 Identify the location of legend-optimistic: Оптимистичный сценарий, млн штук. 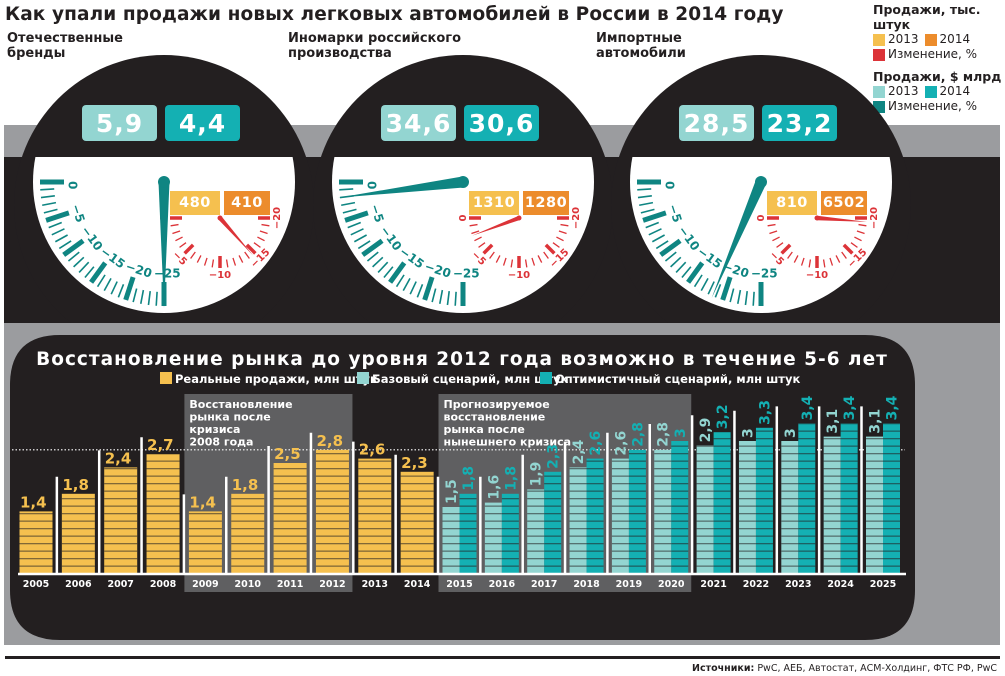
(677, 379).